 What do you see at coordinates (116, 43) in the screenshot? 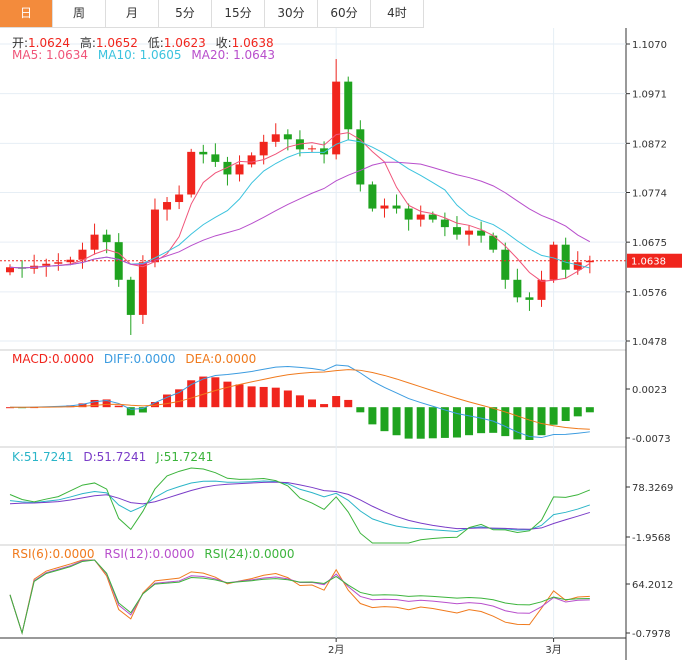
I see `high-value: 1.0652` at bounding box center [116, 43].